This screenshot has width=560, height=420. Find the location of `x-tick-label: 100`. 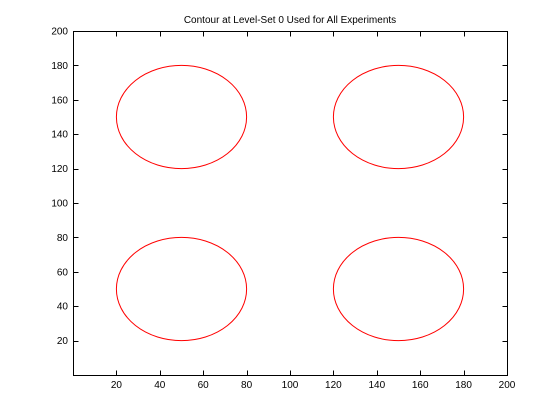

x-tick-label: 100 is located at coordinates (290, 385).